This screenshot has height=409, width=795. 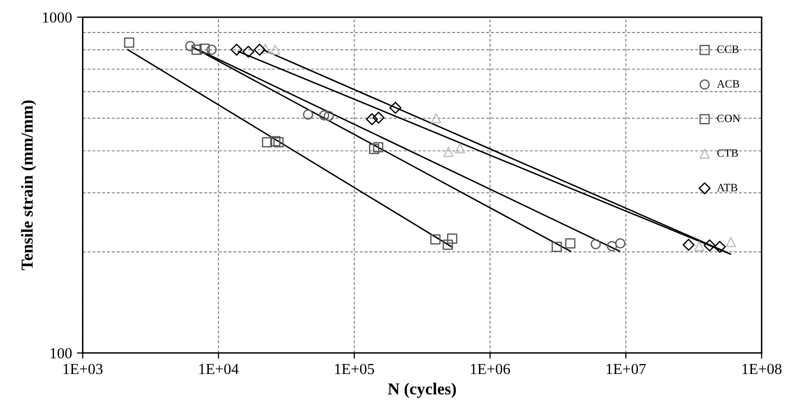 I want to click on y-tick-label: 1000, so click(x=57, y=17).